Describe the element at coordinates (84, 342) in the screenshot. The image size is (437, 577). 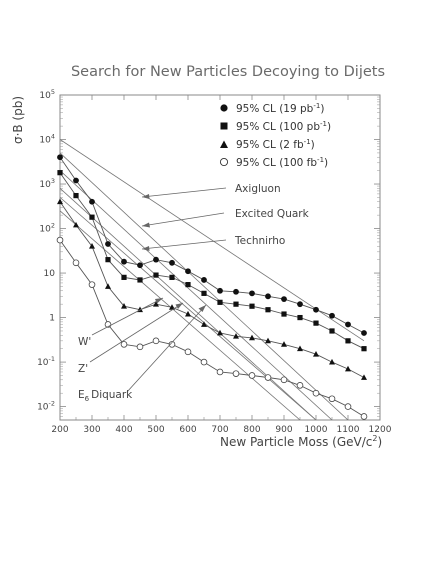
I see `annotation-label: W'` at that location.